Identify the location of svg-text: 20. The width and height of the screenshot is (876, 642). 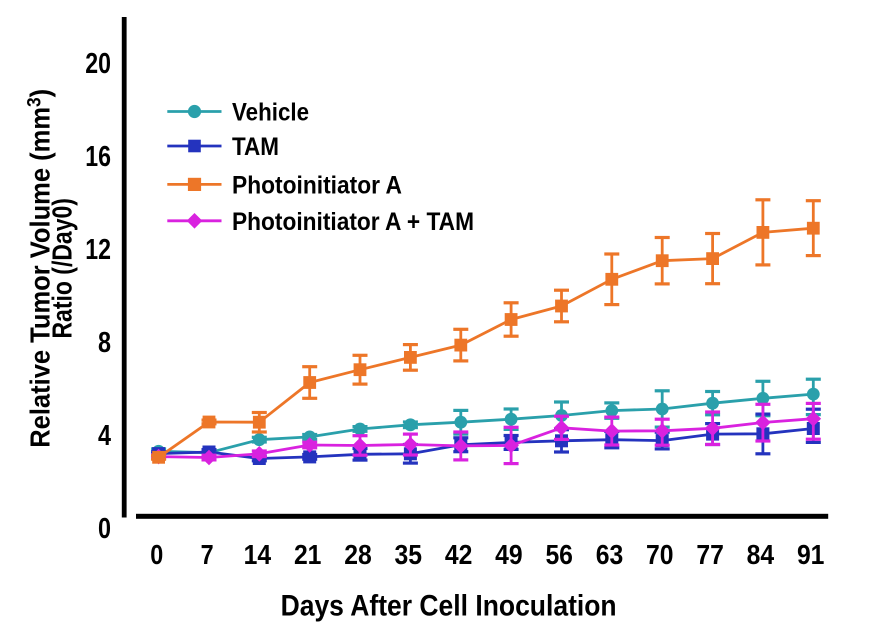
(98, 64).